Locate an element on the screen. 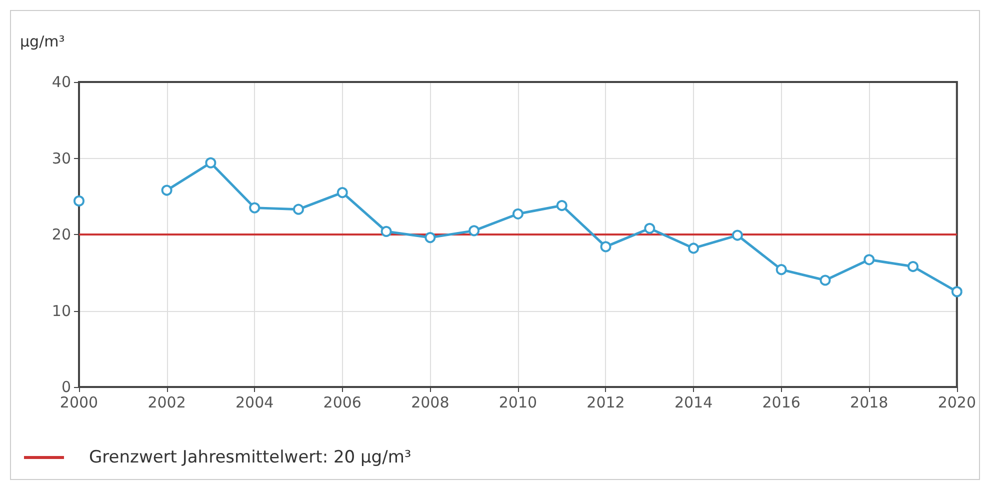  x-tick-label: 2014 is located at coordinates (693, 403).